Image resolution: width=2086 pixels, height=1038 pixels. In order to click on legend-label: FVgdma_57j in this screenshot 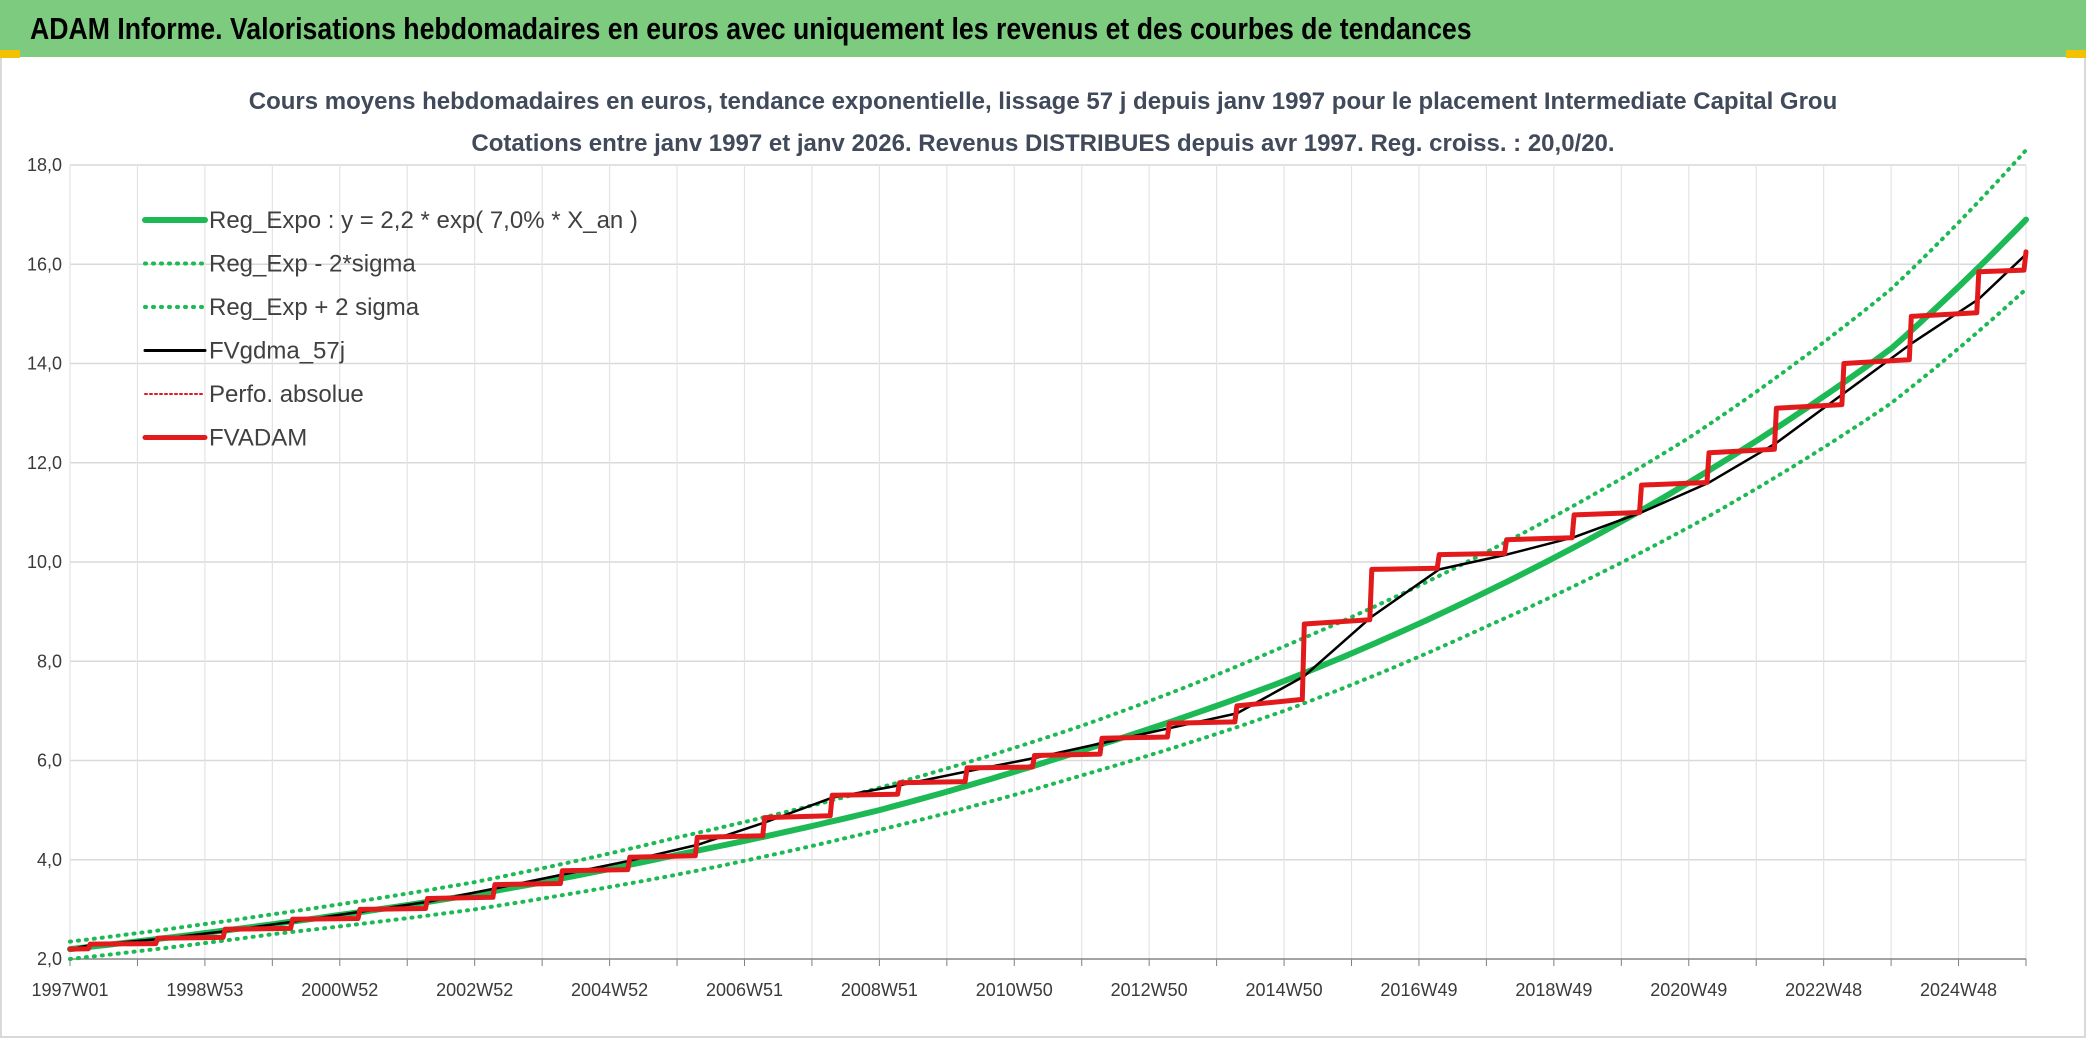, I will do `click(277, 351)`.